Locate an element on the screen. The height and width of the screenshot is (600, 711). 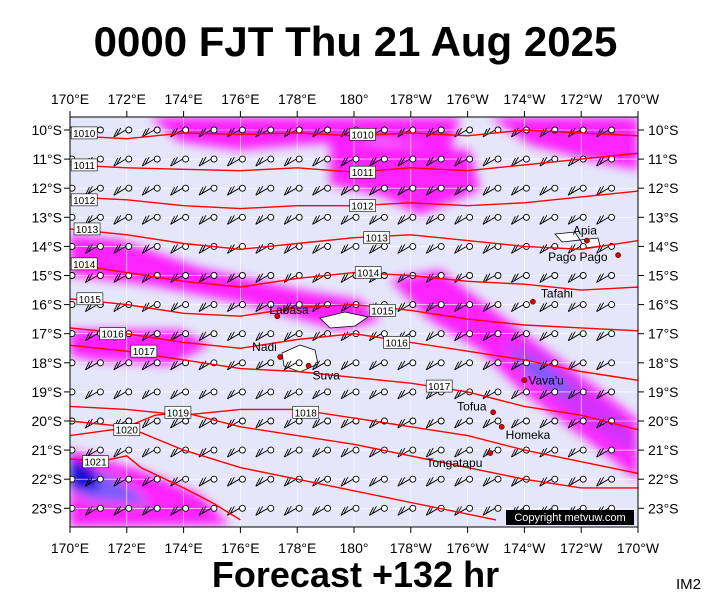
isobar-label: 1016 is located at coordinates (112, 334).